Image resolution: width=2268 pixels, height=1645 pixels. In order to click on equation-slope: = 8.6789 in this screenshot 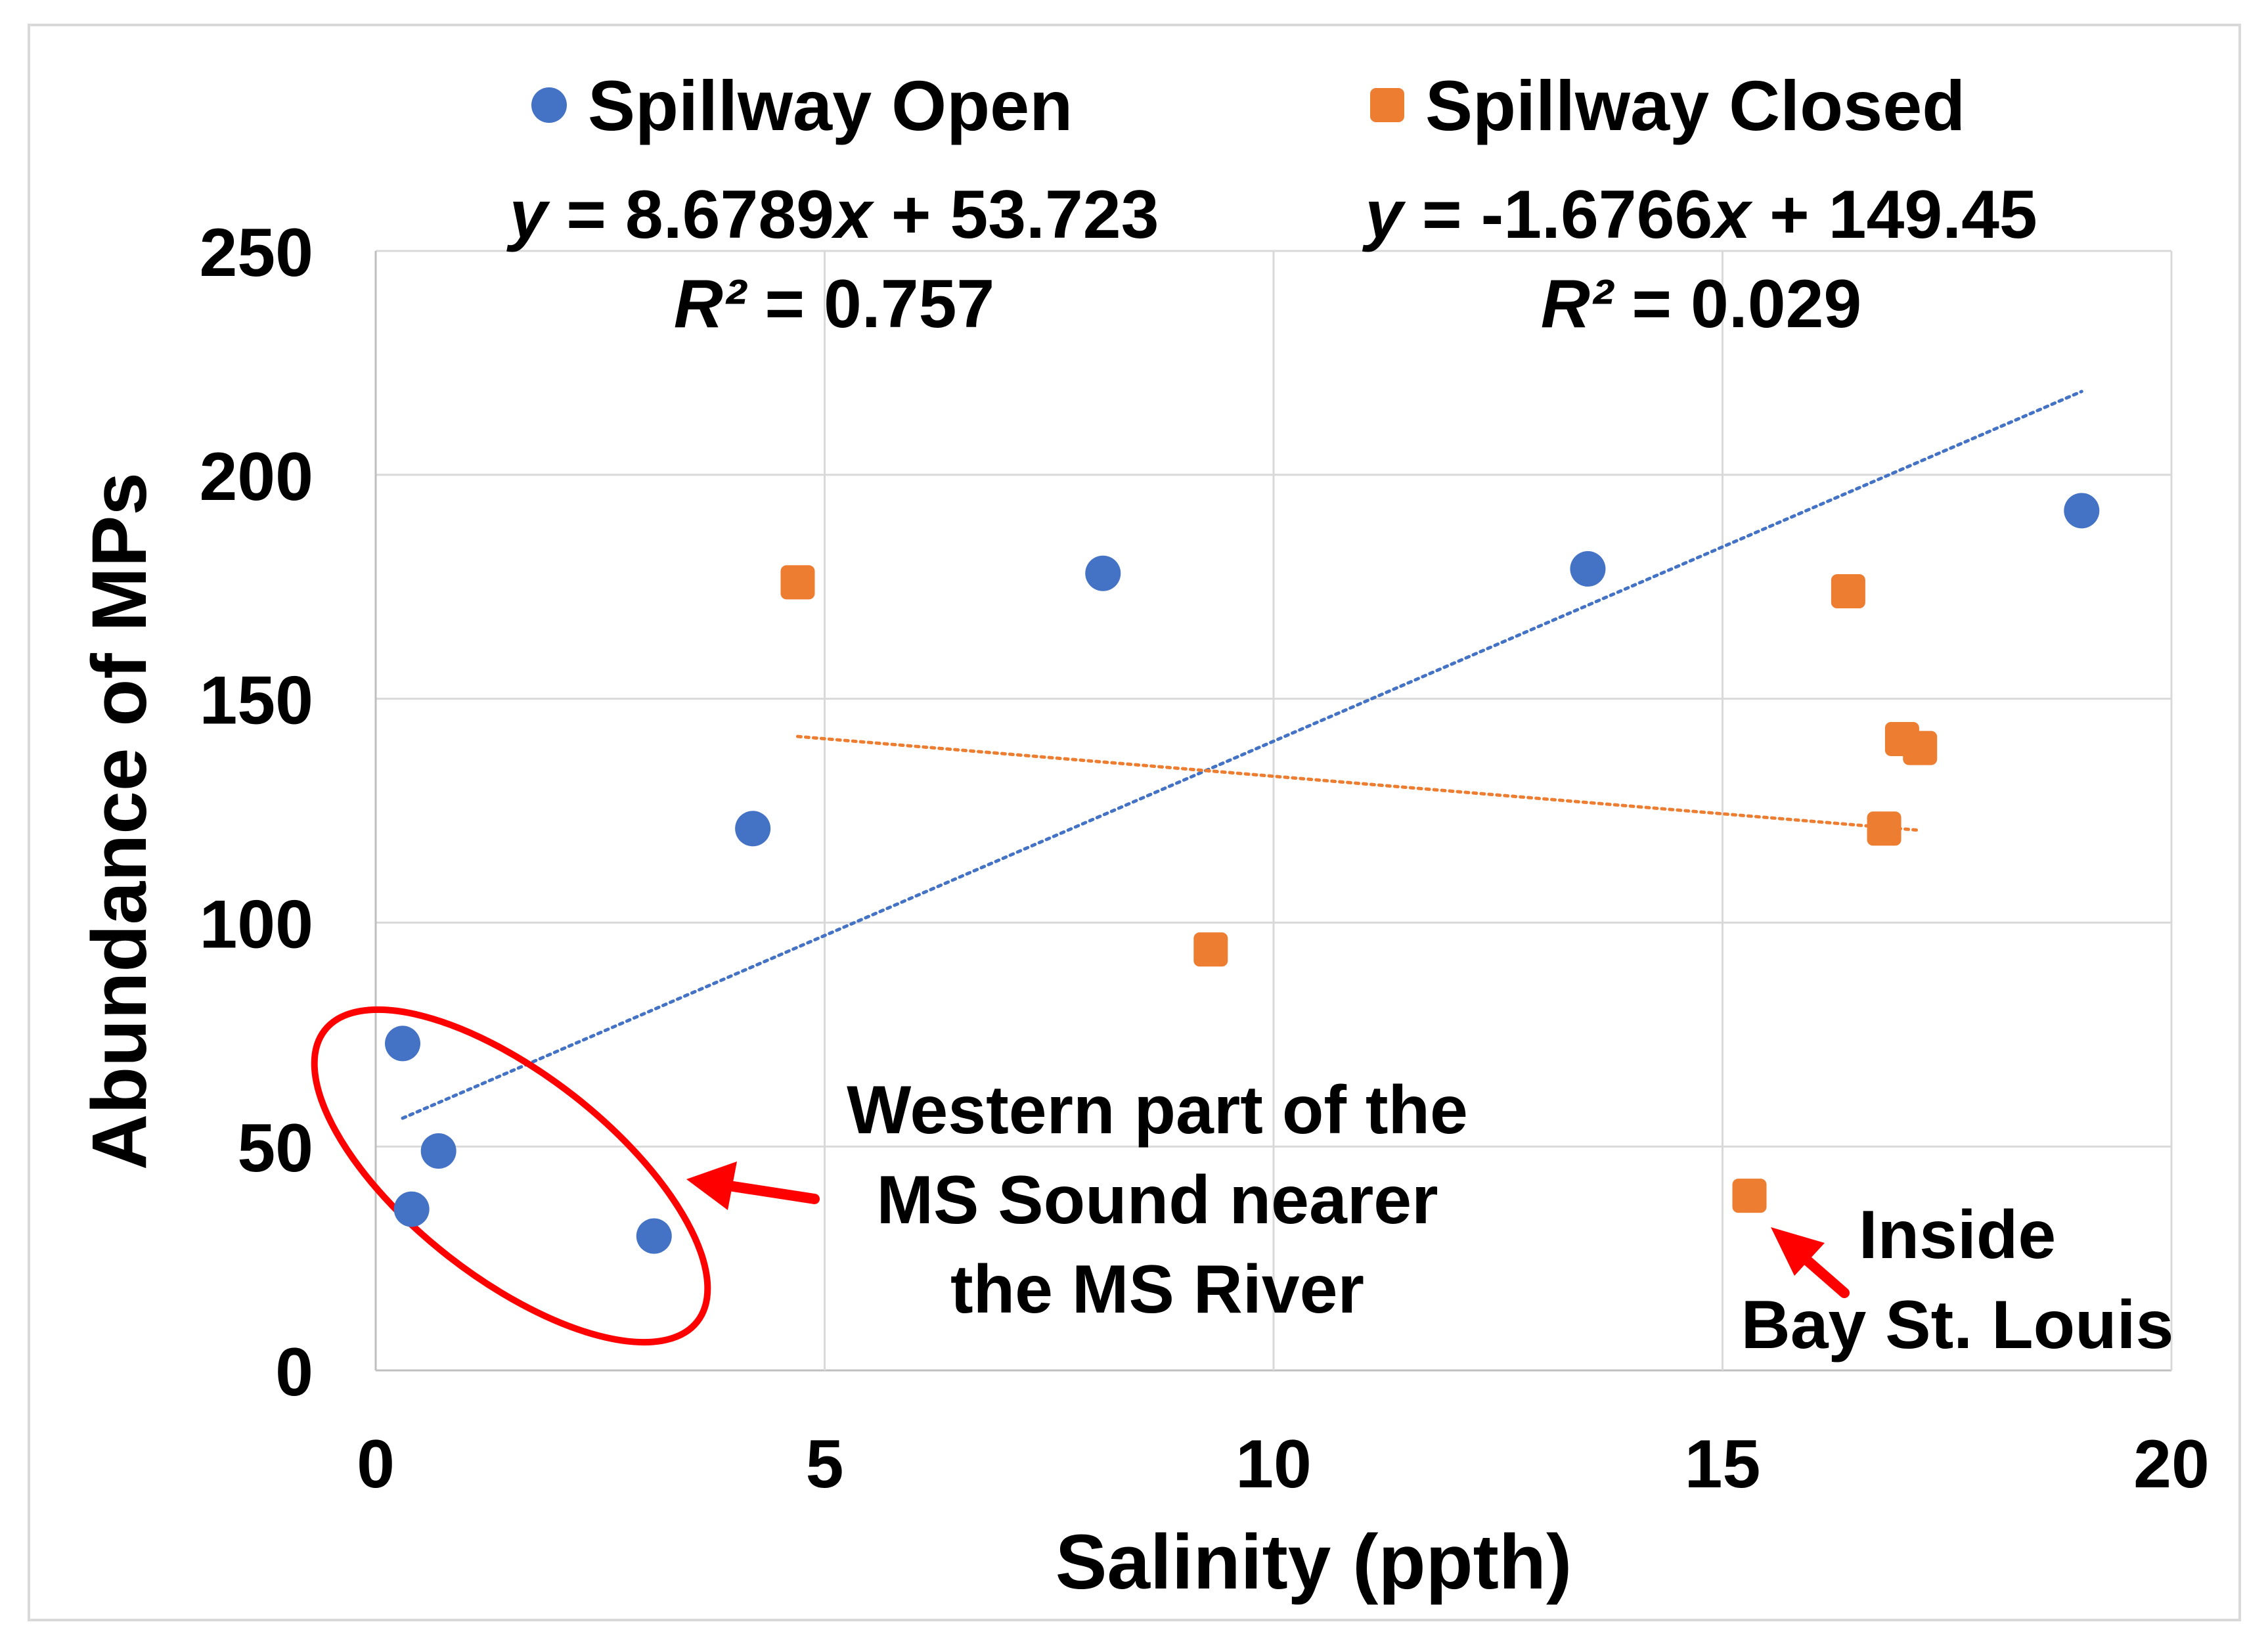, I will do `click(690, 215)`.